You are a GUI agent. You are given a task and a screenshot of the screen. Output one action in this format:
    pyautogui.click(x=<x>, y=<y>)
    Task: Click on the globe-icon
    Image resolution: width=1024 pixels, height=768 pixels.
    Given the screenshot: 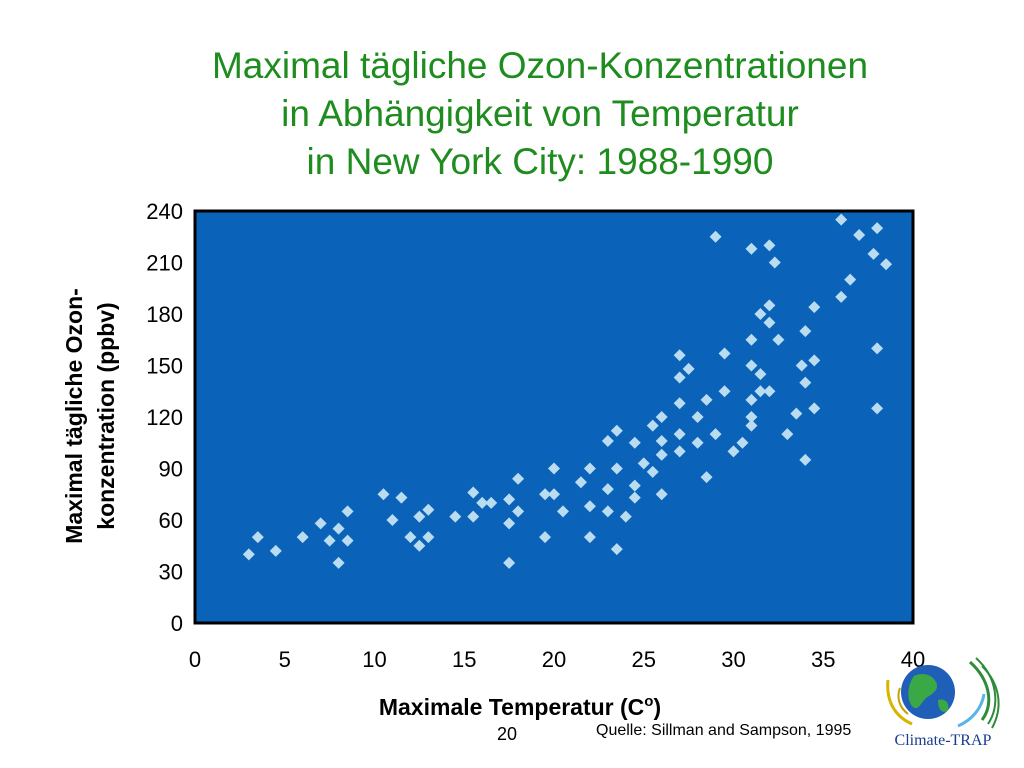 What is the action you would take?
    pyautogui.click(x=943, y=693)
    